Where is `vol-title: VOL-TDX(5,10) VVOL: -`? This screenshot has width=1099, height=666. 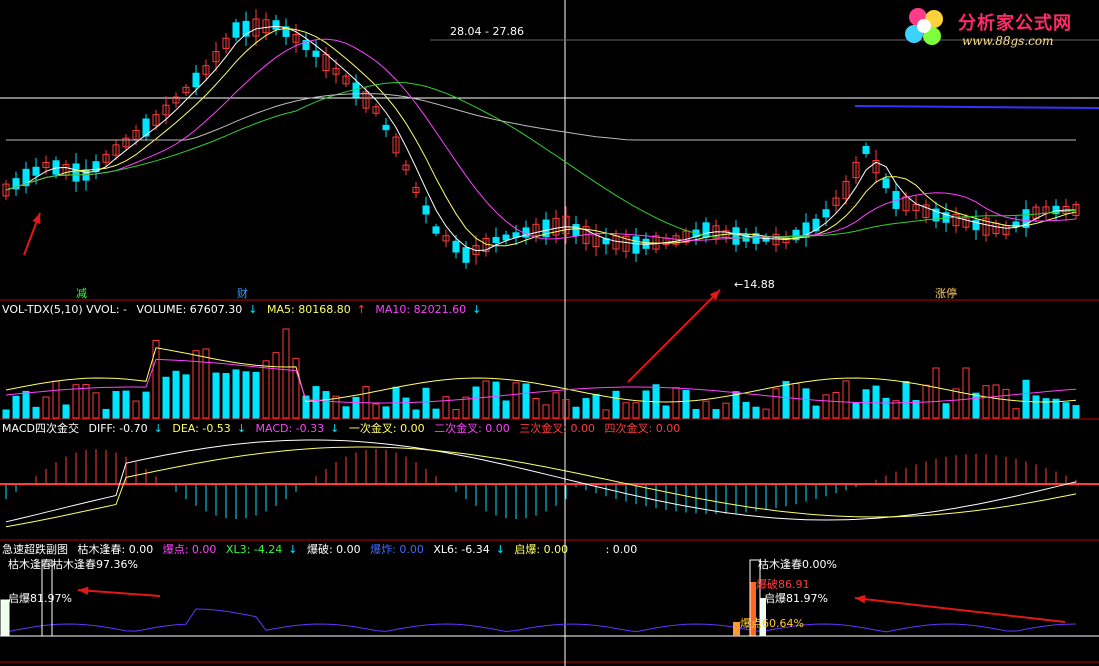
vol-title: VOL-TDX(5,10) VVOL: - is located at coordinates (64, 309).